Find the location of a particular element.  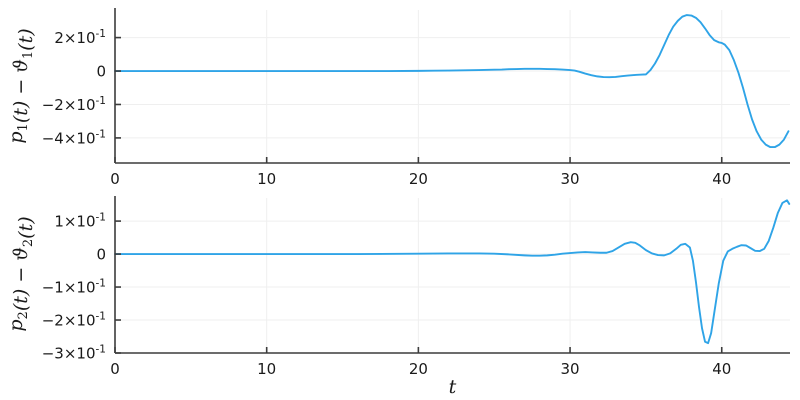

y-axis-title: p1(t) − ϑ1(t) is located at coordinates (21, 85).